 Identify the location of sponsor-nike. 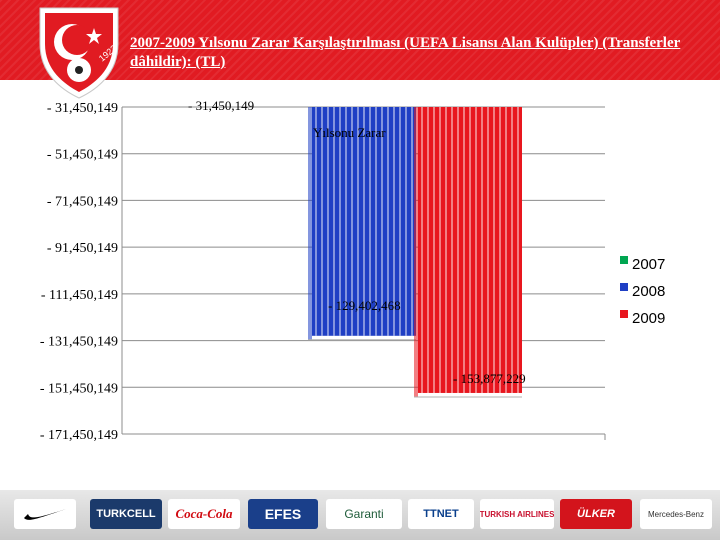
(45, 514).